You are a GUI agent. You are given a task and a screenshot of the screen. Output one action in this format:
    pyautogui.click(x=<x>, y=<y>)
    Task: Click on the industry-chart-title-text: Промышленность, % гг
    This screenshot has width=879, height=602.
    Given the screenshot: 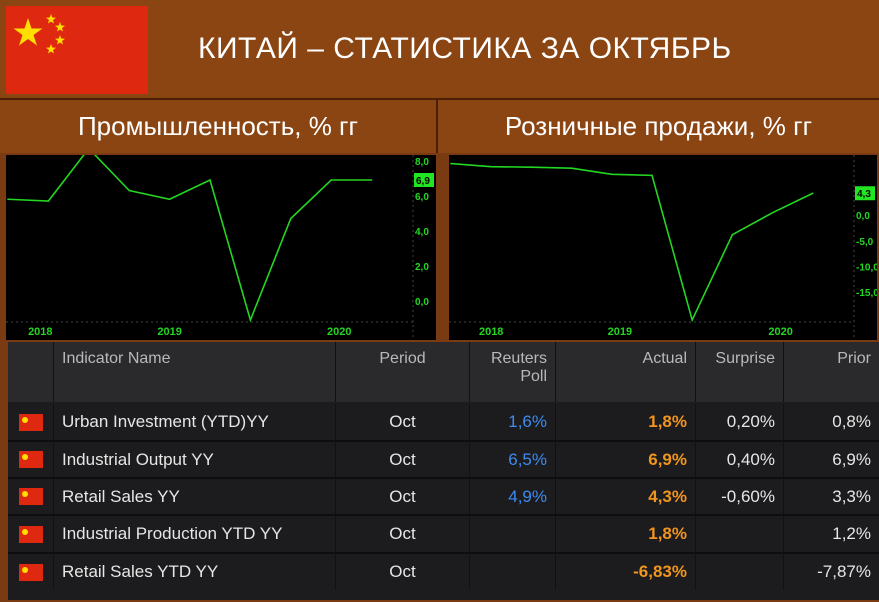 What is the action you would take?
    pyautogui.click(x=218, y=126)
    